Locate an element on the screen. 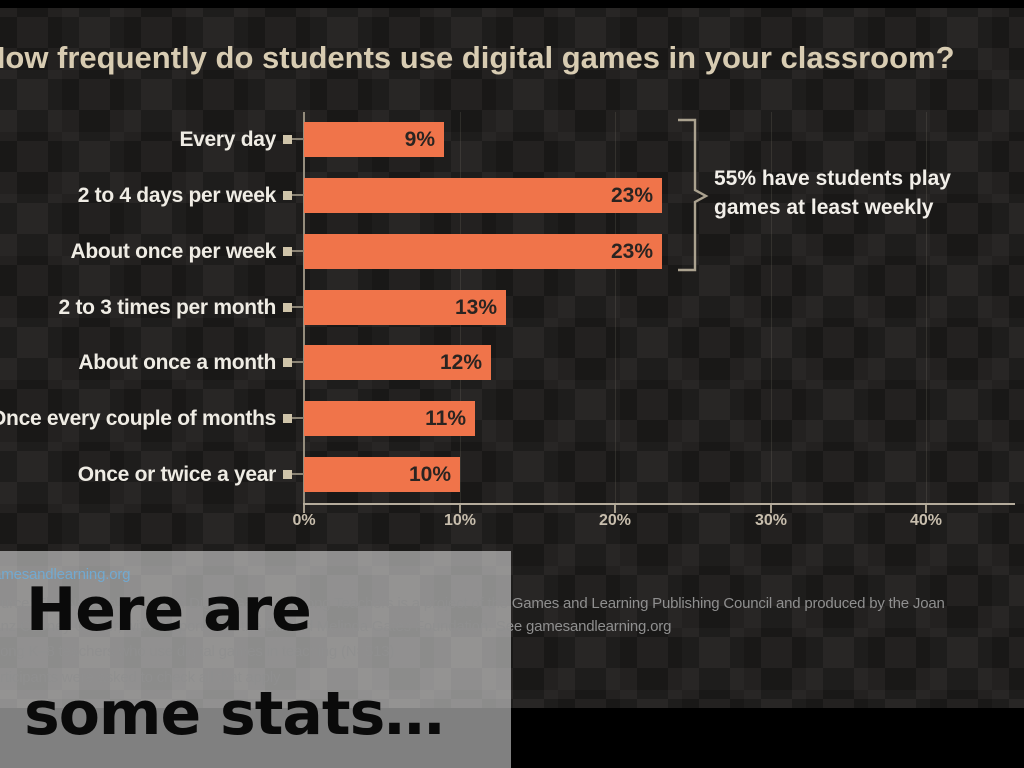  category-label: Once every couple of months is located at coordinates (138, 418).